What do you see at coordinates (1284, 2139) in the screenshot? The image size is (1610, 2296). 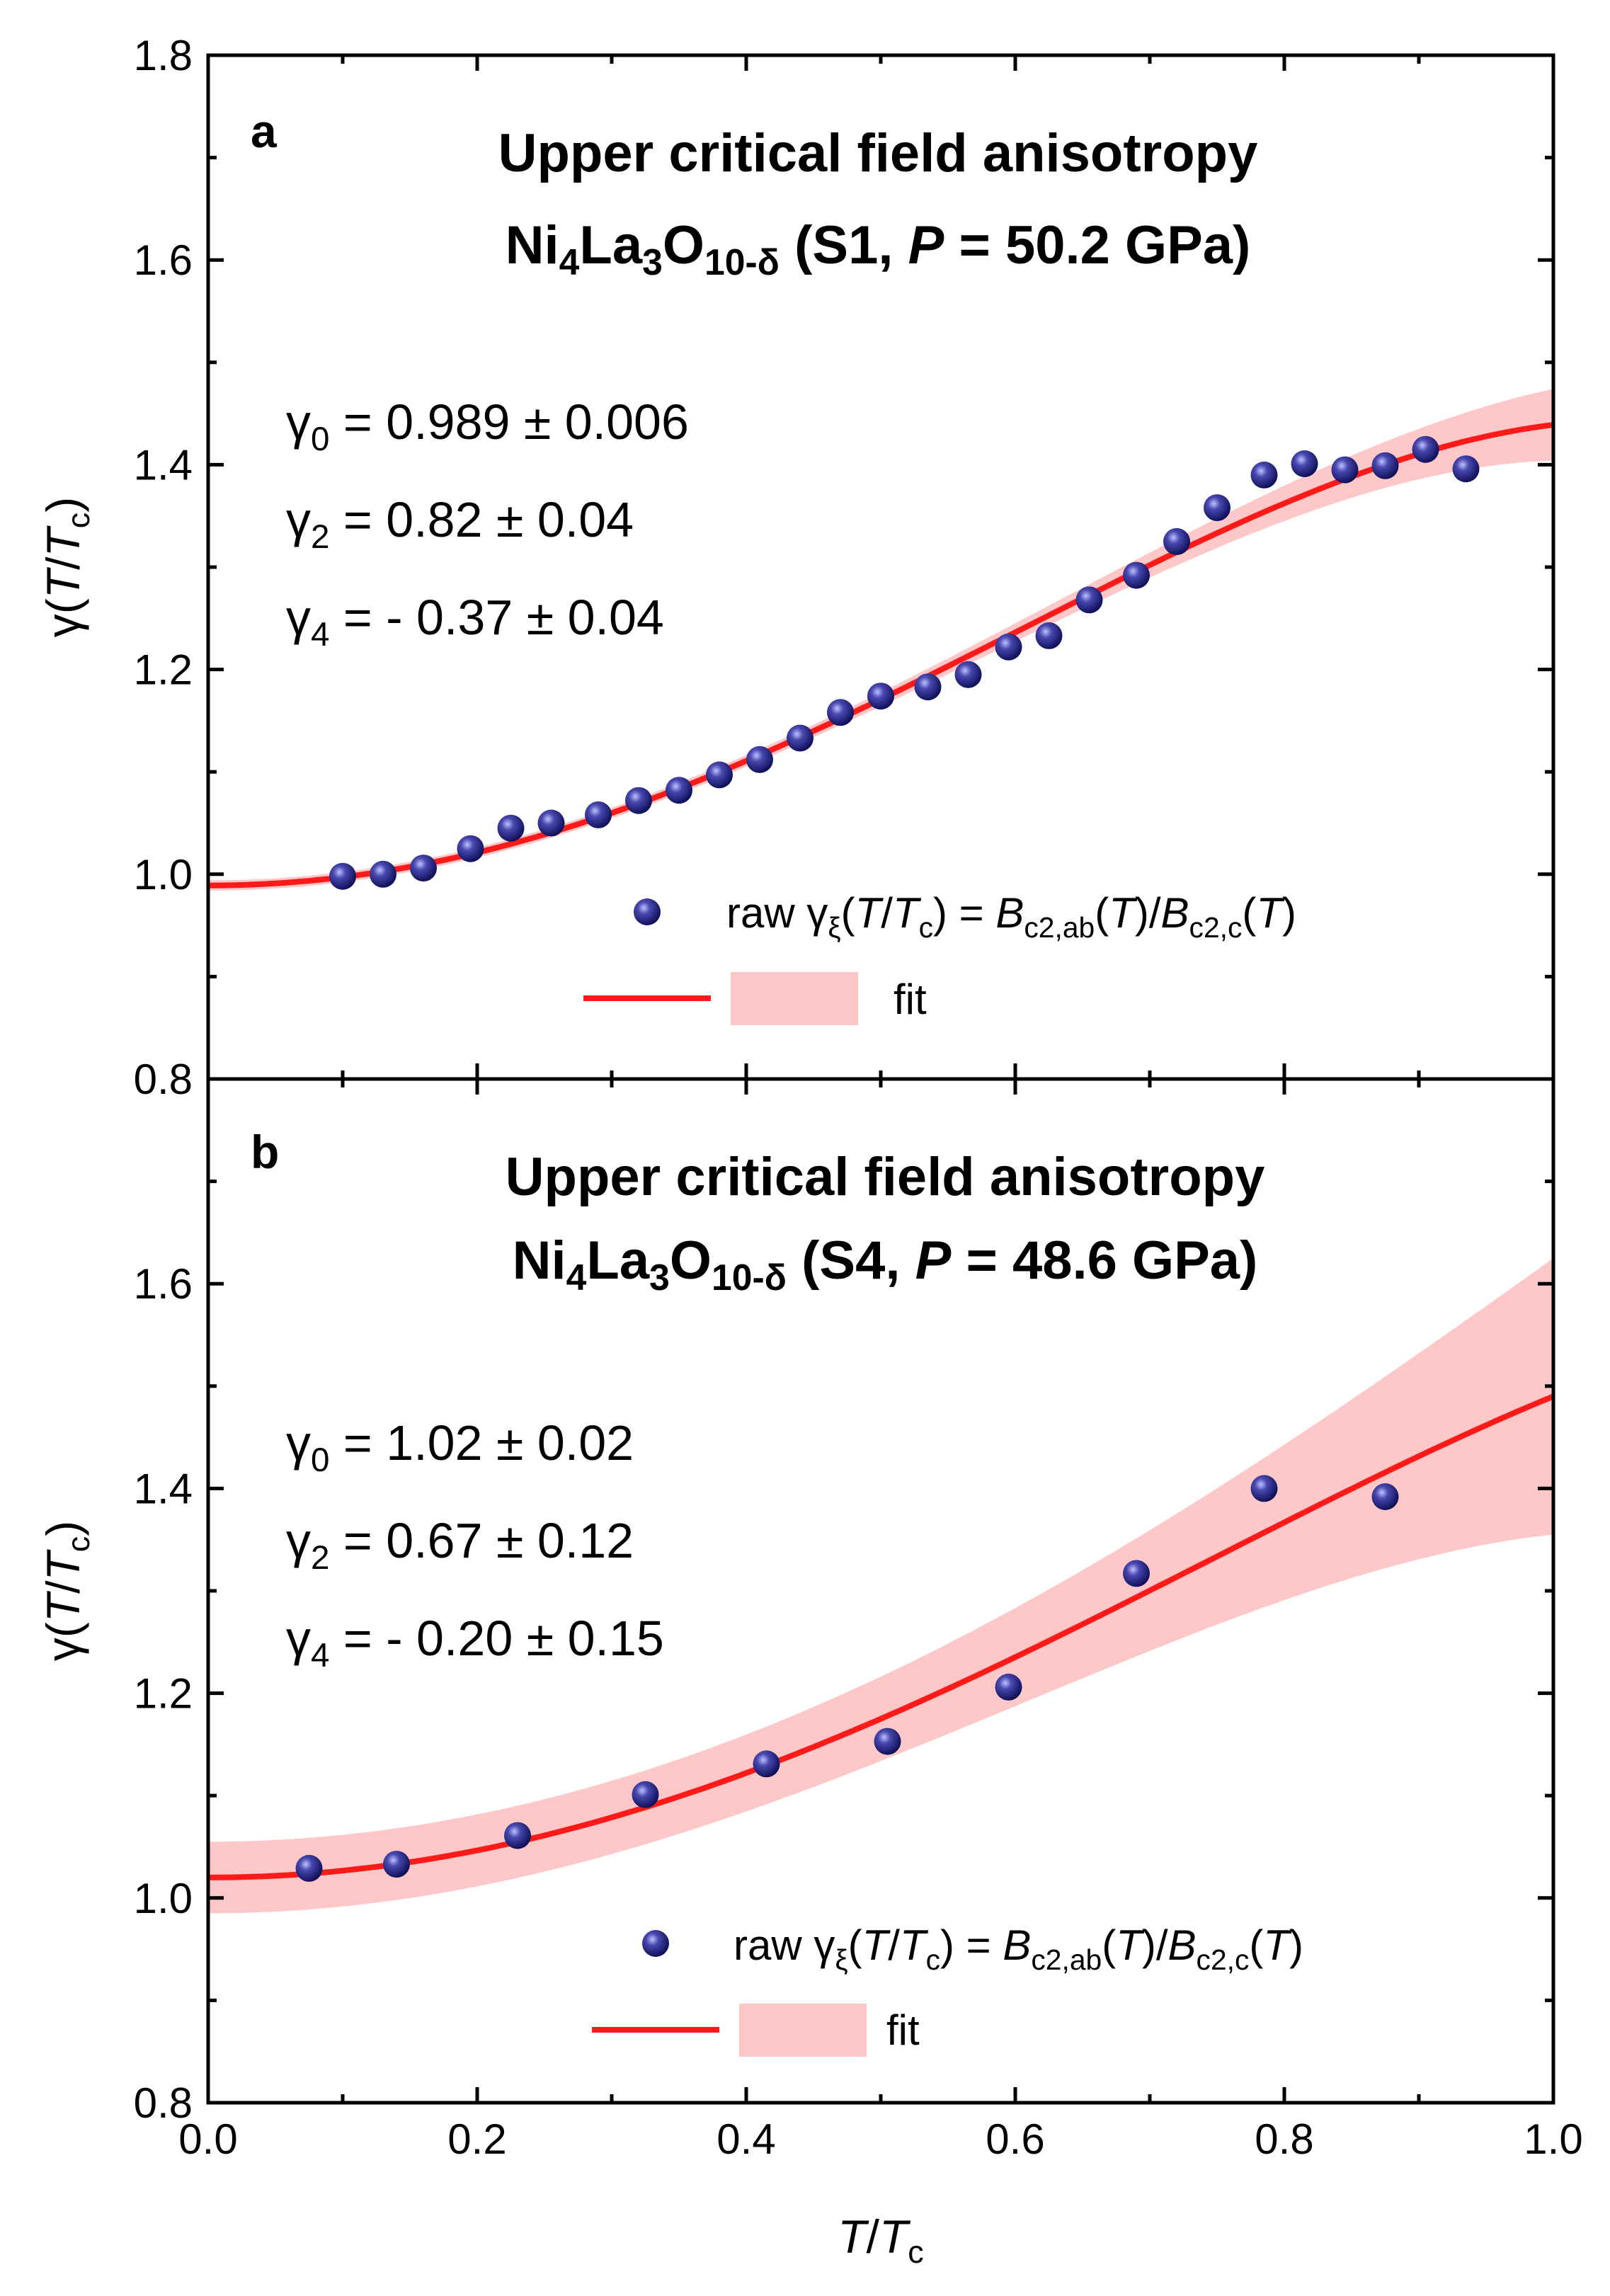 I see `x-tick-label: 0.8` at bounding box center [1284, 2139].